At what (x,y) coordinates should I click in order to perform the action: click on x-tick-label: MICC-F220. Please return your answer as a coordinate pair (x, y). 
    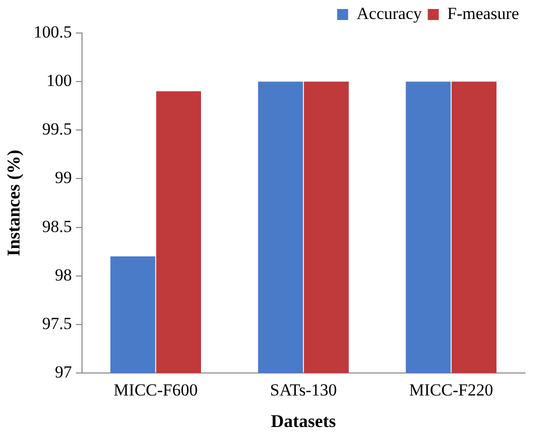
    Looking at the image, I should click on (451, 390).